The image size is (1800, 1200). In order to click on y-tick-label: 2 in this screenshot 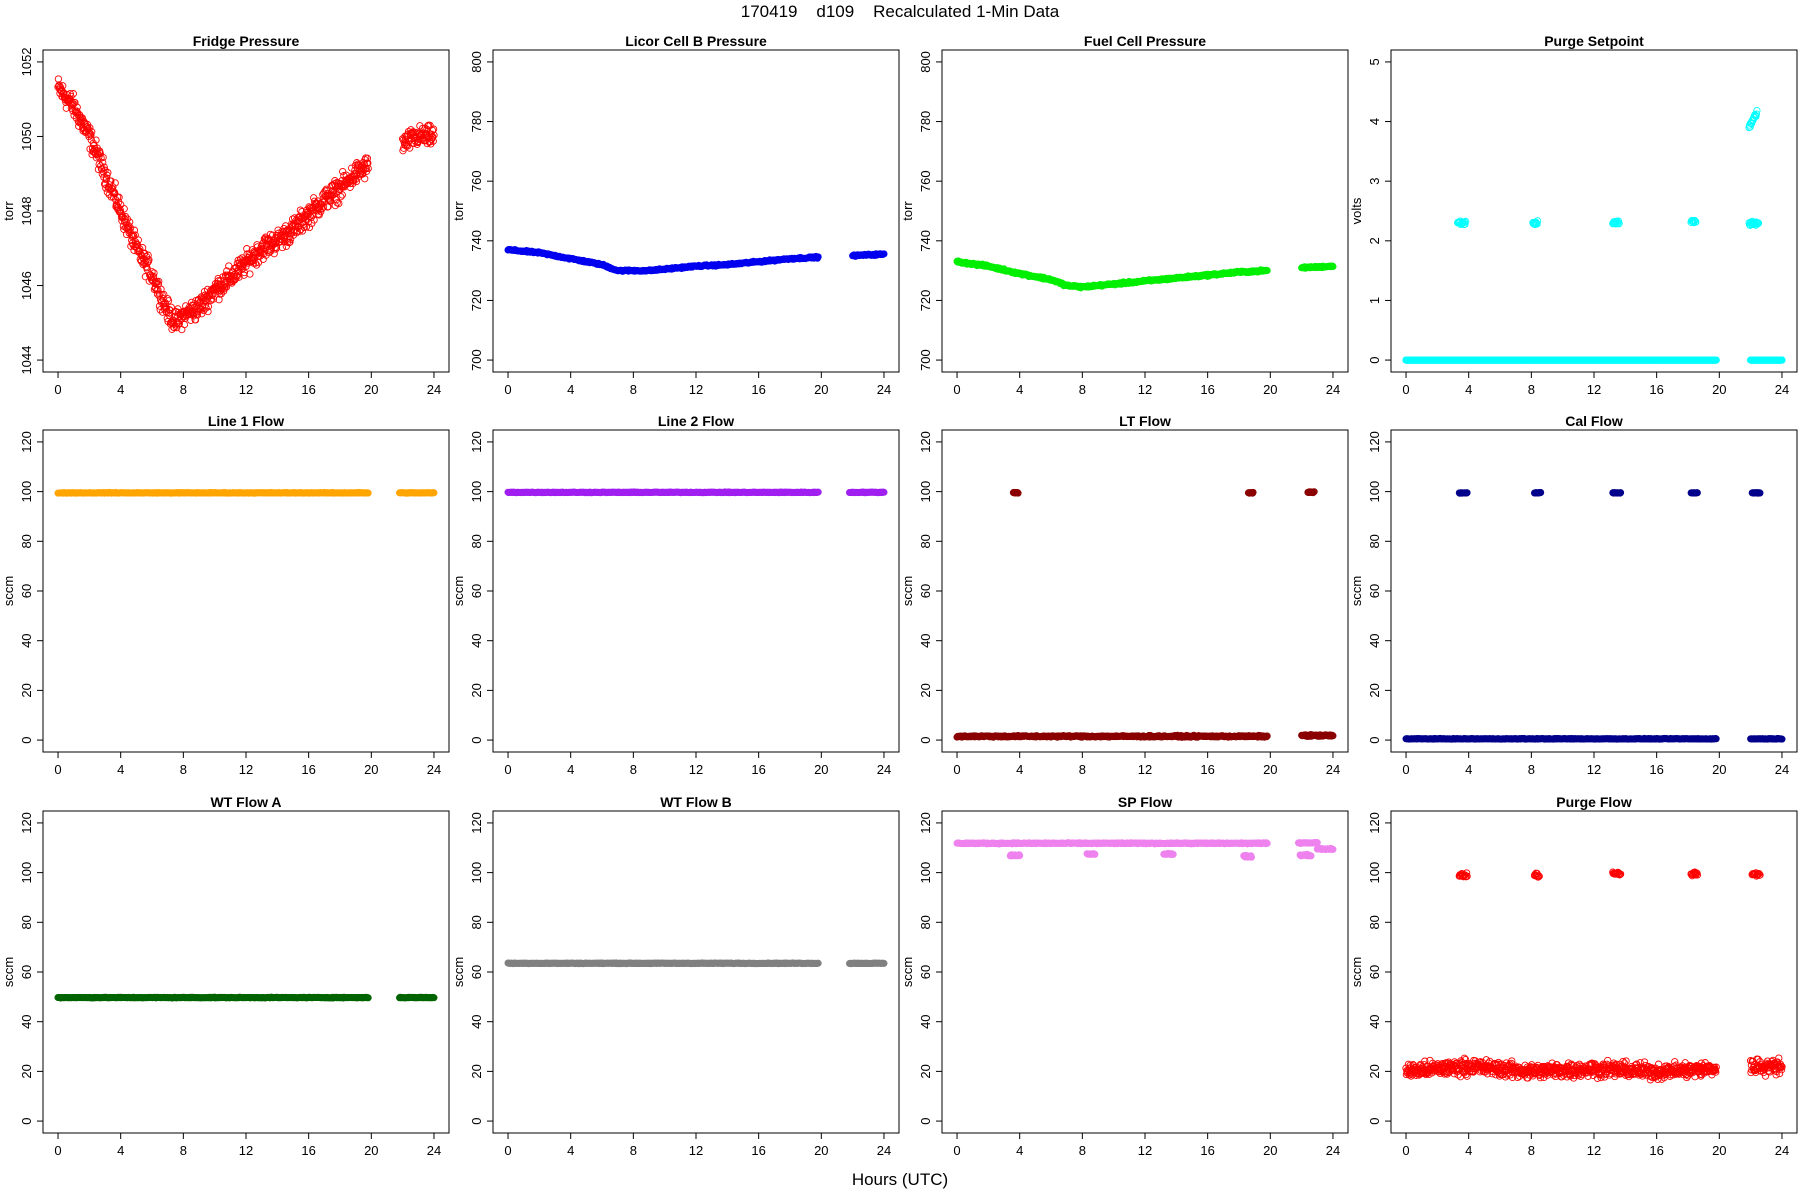, I will do `click(1374, 240)`.